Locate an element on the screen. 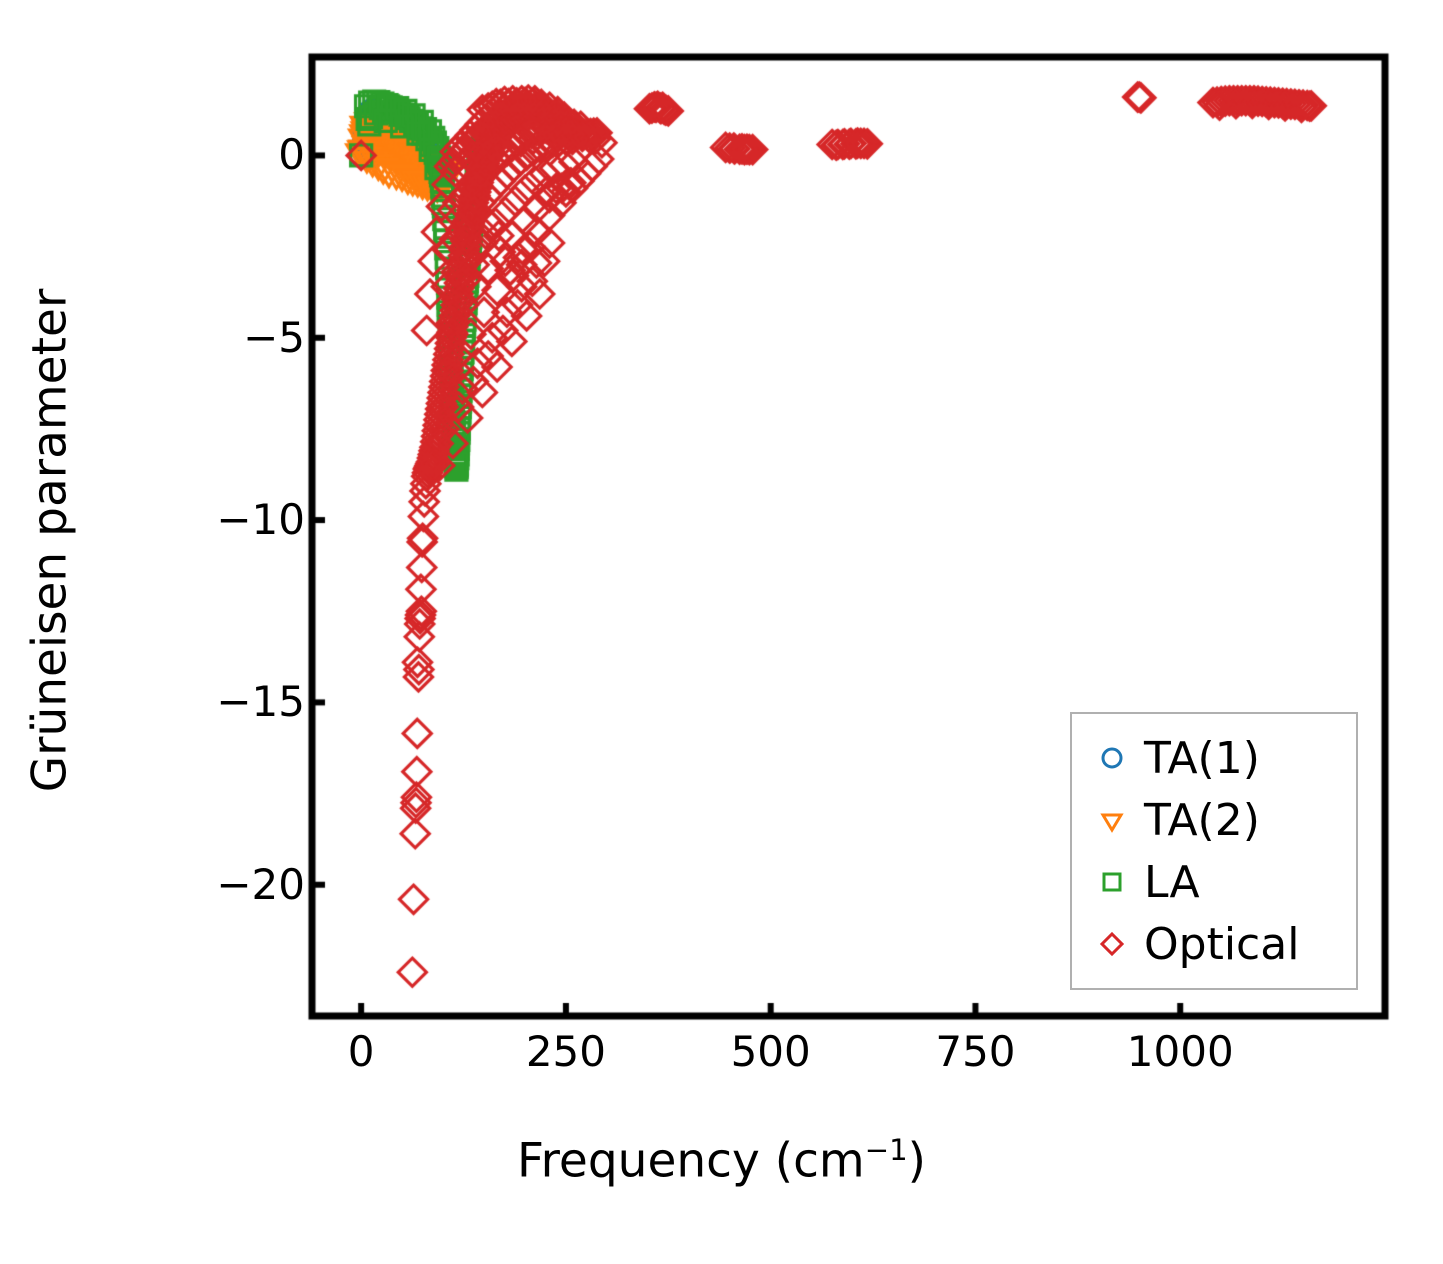  legend-item-ta2: TA(2) is located at coordinates (1223, 820).